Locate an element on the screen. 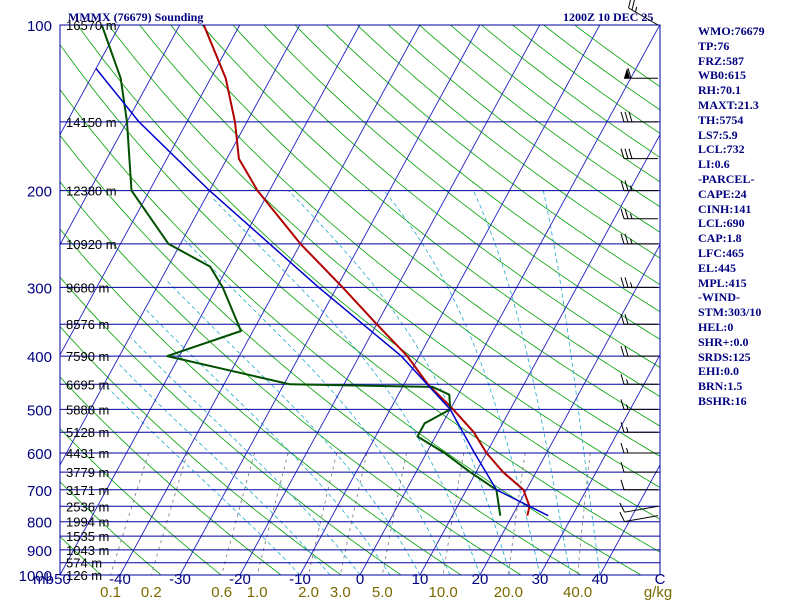 Image resolution: width=800 pixels, height=600 pixels. sounding-index: CAPE:24 is located at coordinates (722, 193).